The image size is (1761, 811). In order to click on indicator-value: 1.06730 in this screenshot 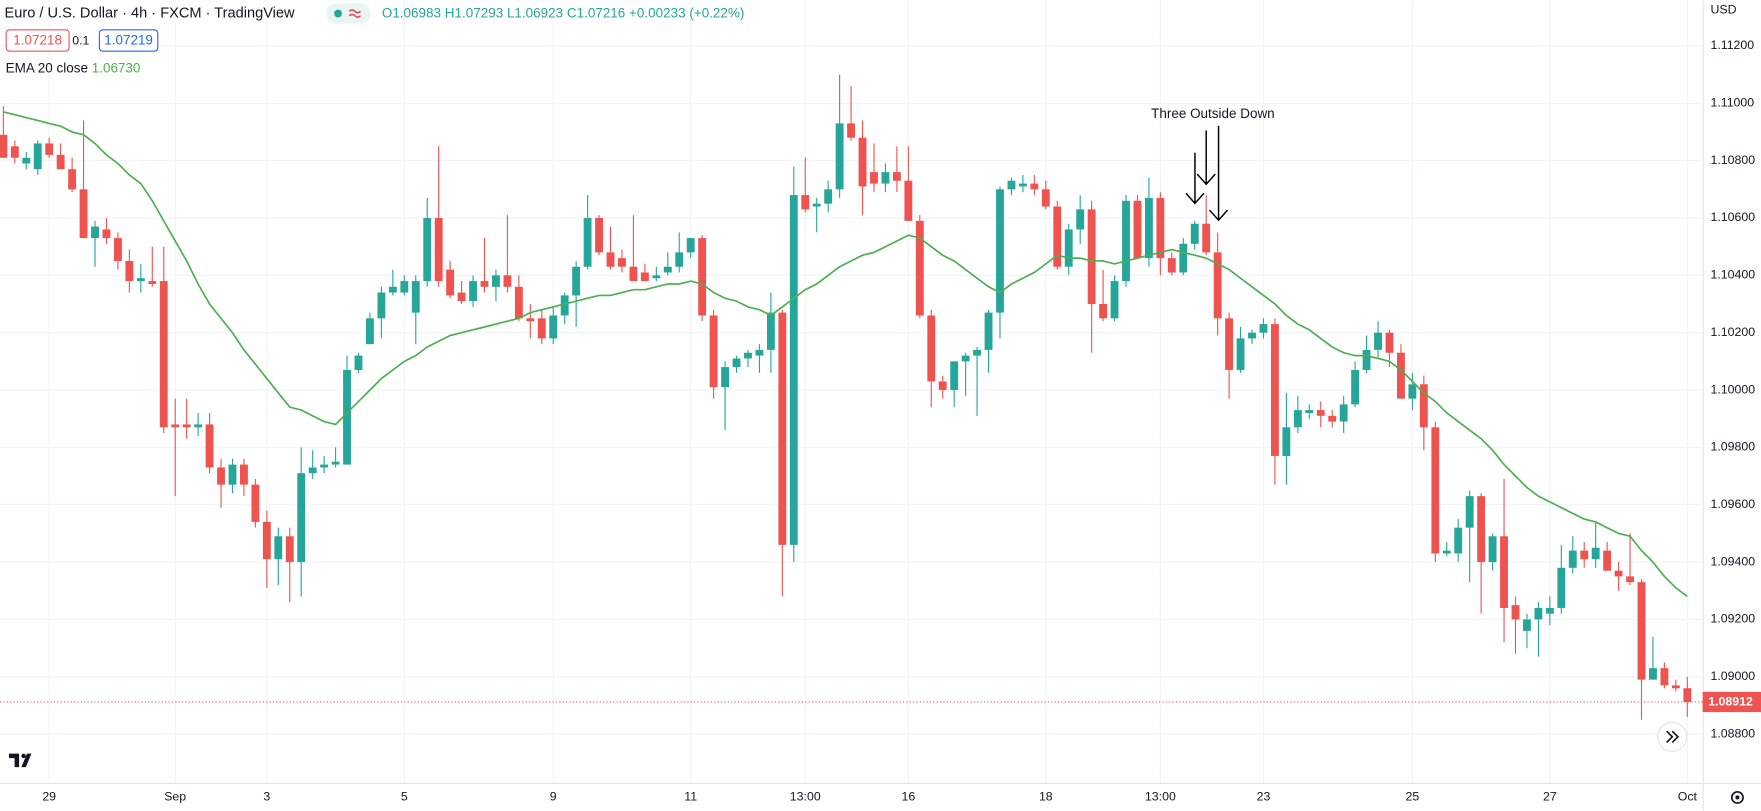, I will do `click(116, 67)`.